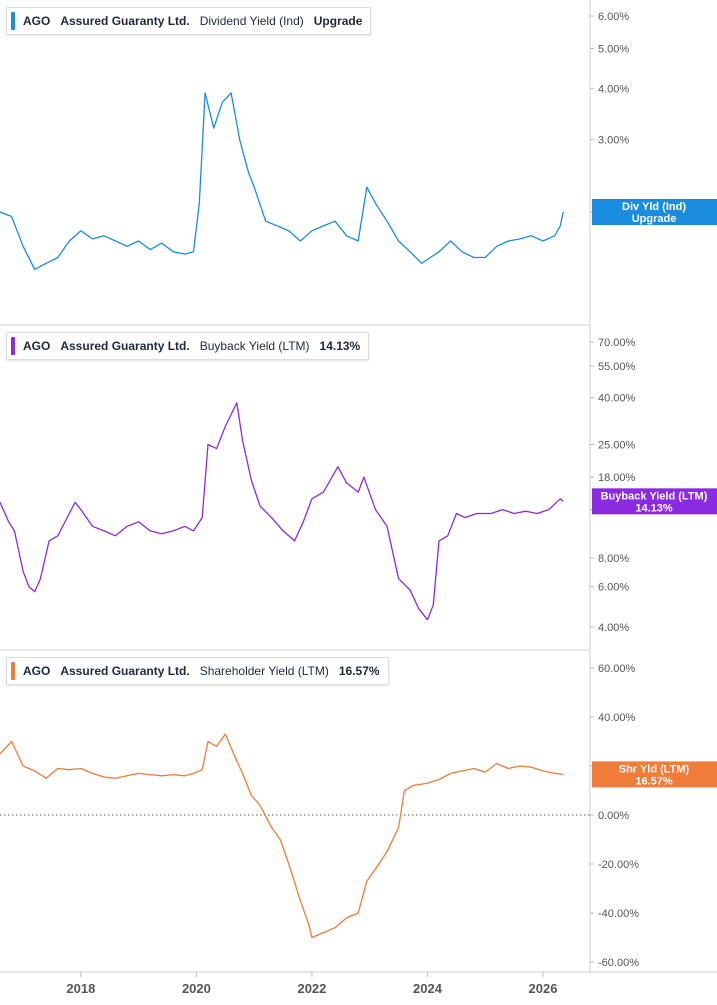  What do you see at coordinates (80, 988) in the screenshot?
I see `x-tick-label: 2018` at bounding box center [80, 988].